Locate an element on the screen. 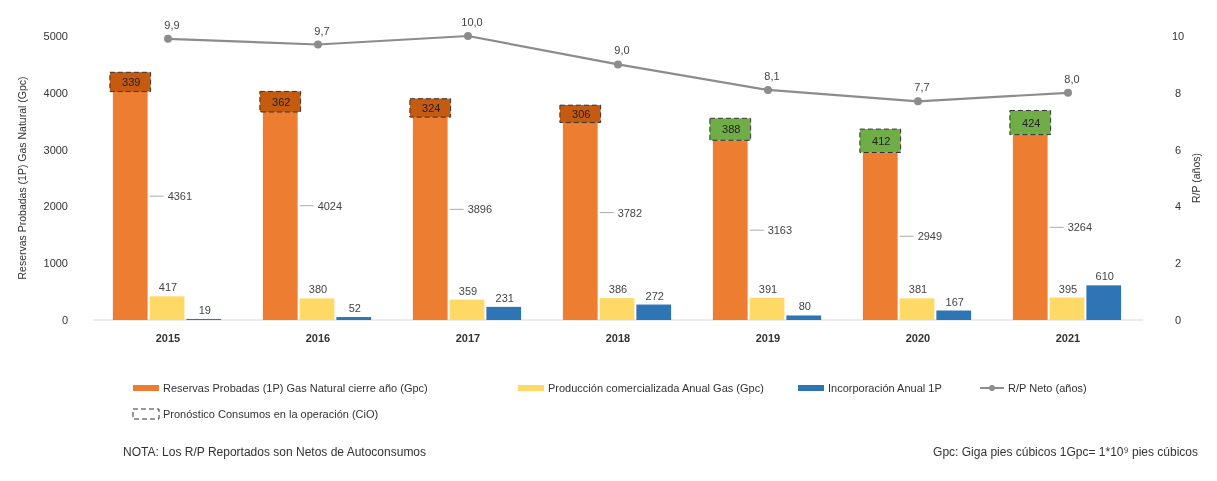  data-label: 4361 is located at coordinates (180, 196).